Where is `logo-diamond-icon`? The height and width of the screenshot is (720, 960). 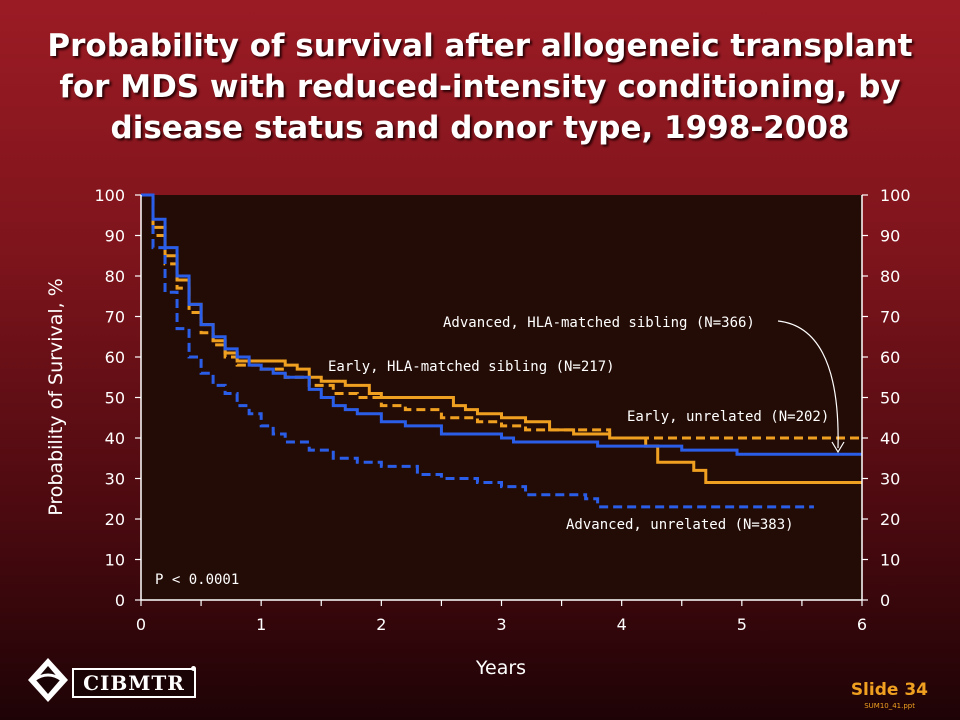
logo-diamond-icon is located at coordinates (48, 680).